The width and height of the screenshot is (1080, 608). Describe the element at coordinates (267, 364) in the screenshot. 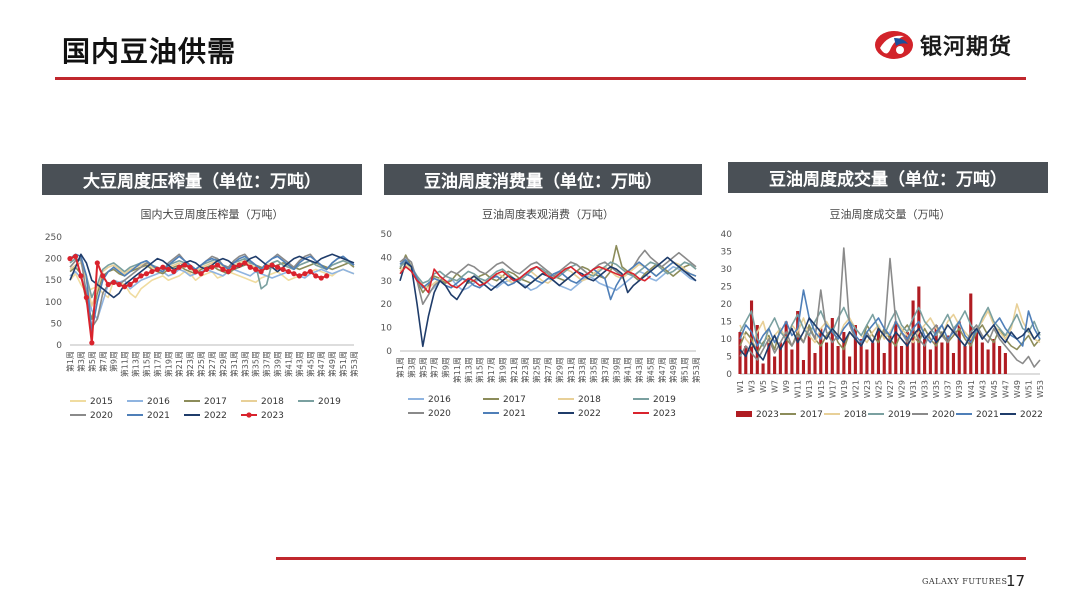

I see `x-tick-label: 第37周` at that location.